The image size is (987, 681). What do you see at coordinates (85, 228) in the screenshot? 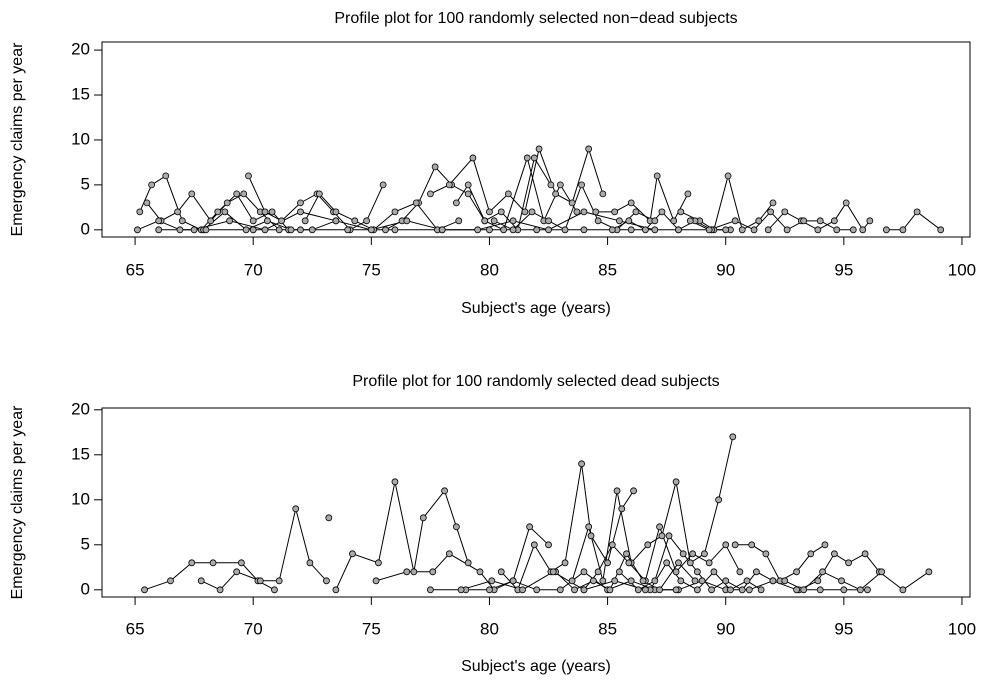
I see `y-tick-label: 0` at bounding box center [85, 228].